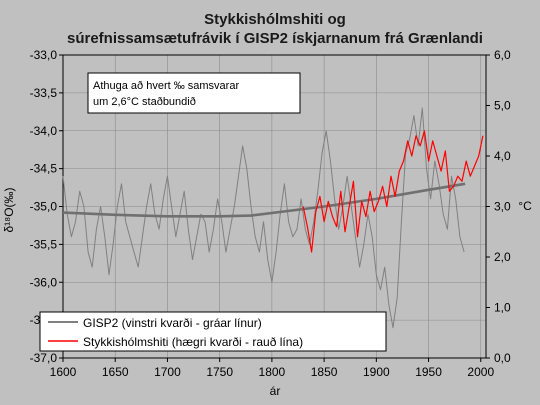 The image size is (540, 405). What do you see at coordinates (525, 206) in the screenshot?
I see `right-y-axis-label: °C` at bounding box center [525, 206].